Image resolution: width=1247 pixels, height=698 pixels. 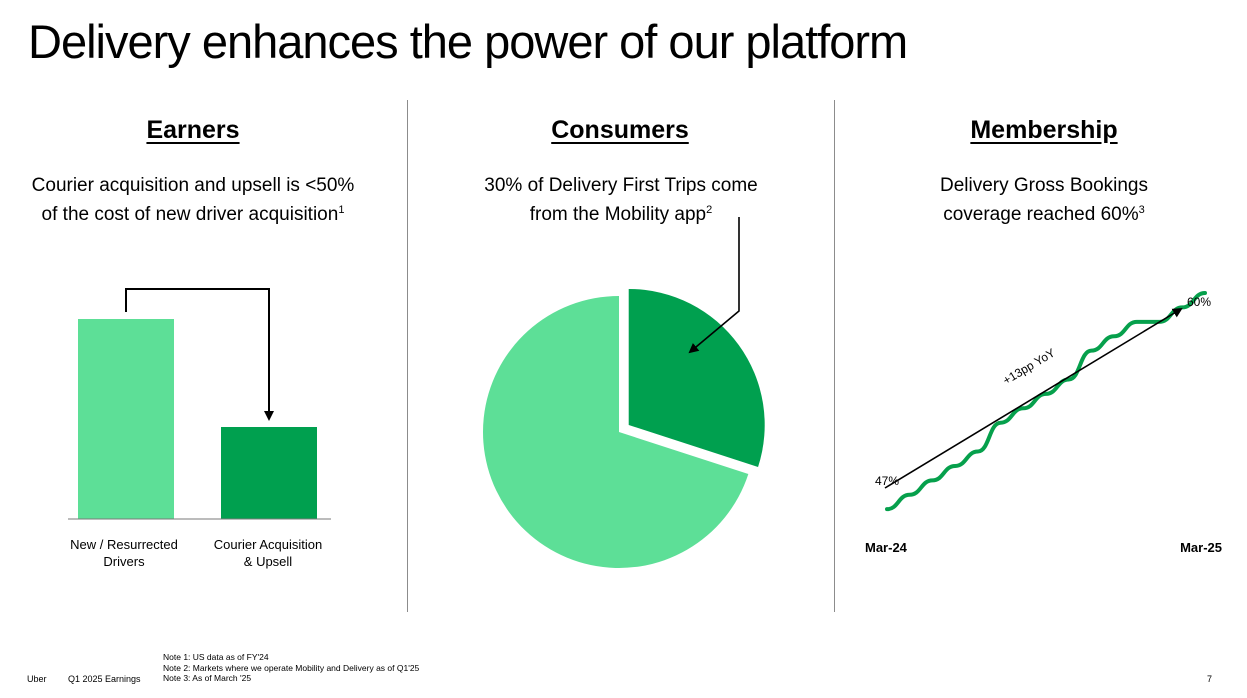 What do you see at coordinates (207, 678) in the screenshot?
I see `footnote-3: Note 3: As of March '25` at bounding box center [207, 678].